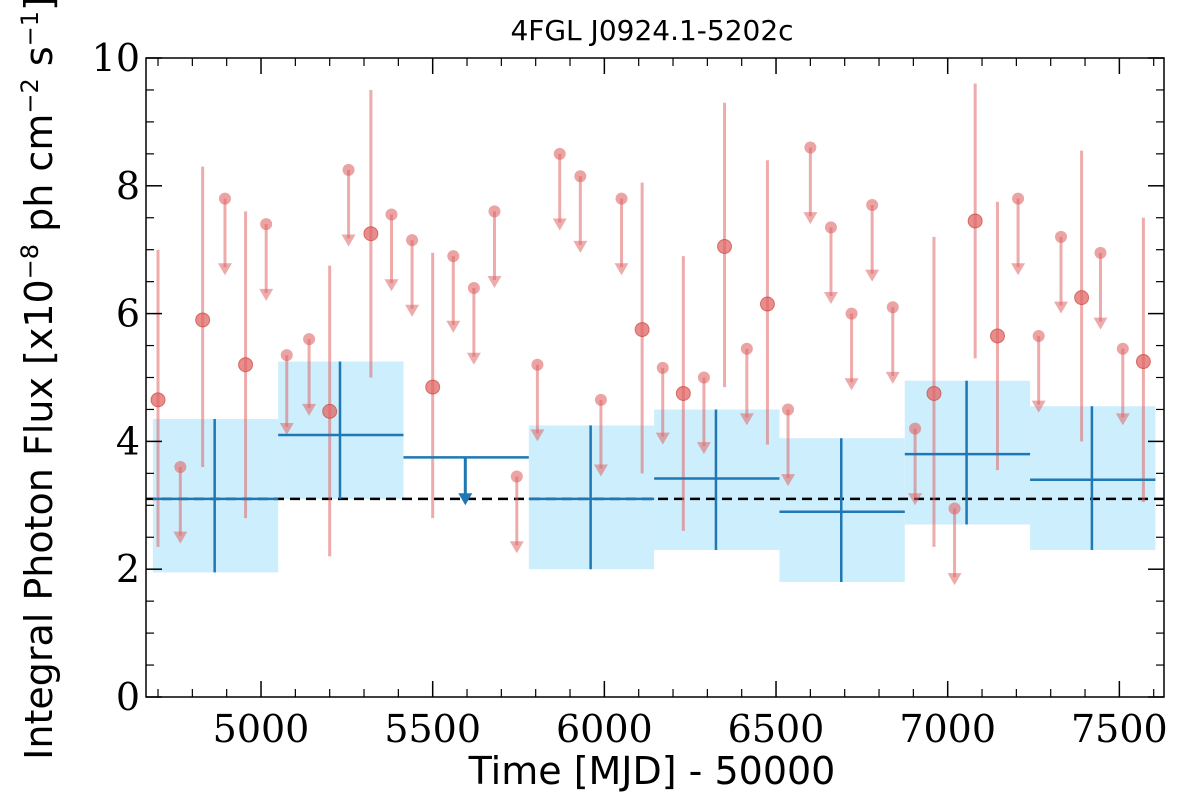 This screenshot has height=800, width=1200. Describe the element at coordinates (830, 298) in the screenshot. I see `fine-upper-limit-32-head` at that location.